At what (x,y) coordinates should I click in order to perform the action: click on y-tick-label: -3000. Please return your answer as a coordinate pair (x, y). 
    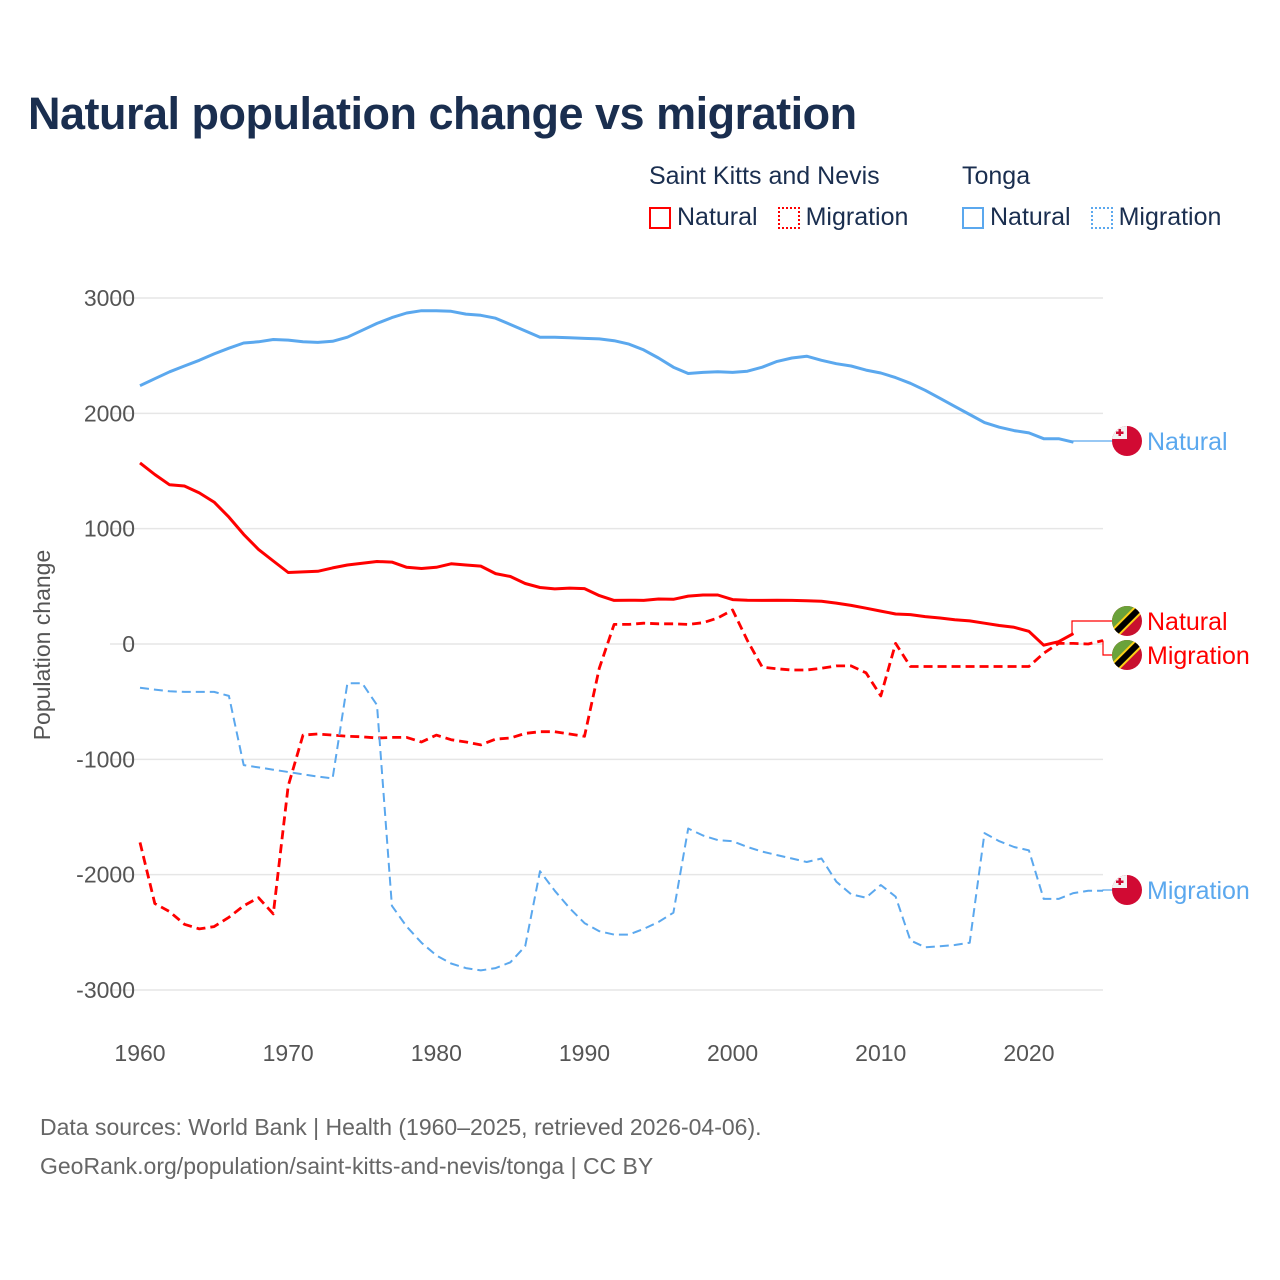
    Looking at the image, I should click on (105, 990).